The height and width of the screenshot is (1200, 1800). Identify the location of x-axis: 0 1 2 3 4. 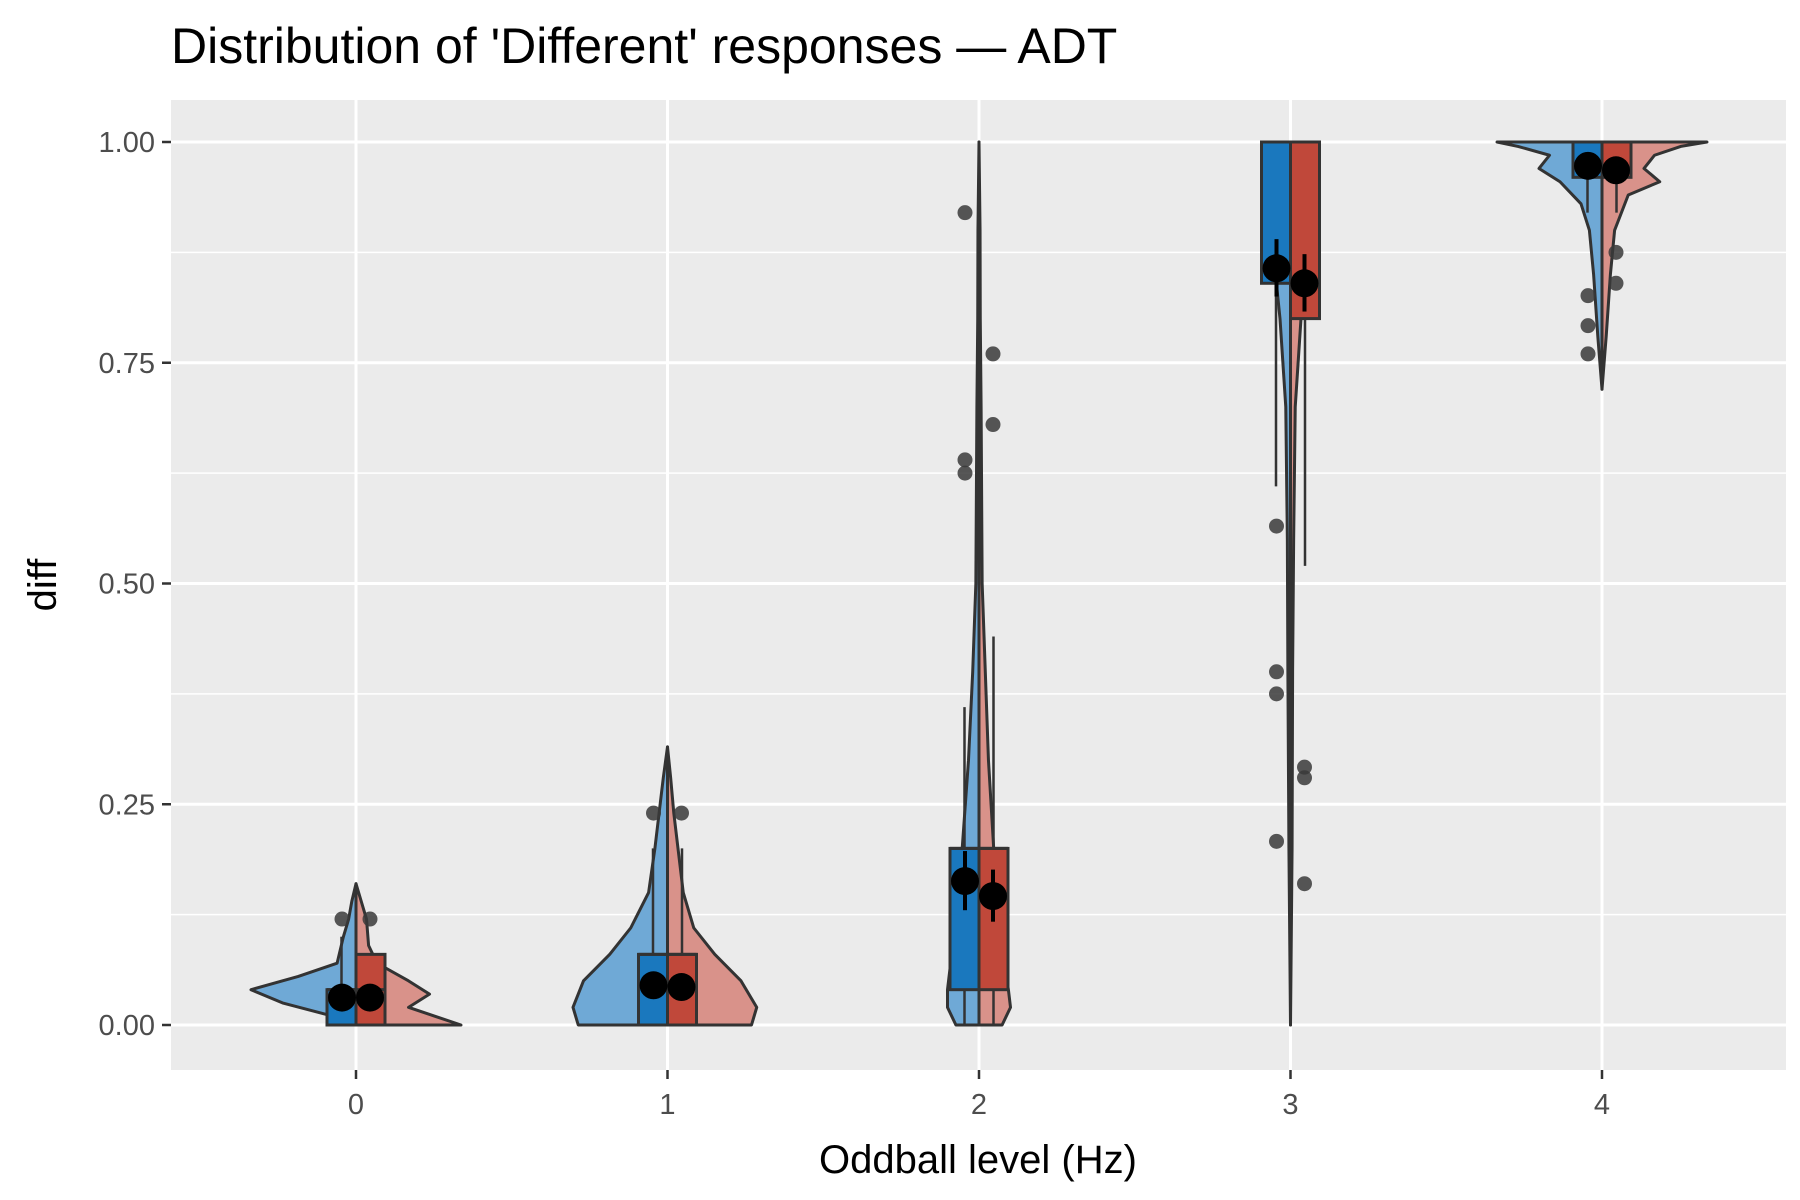
(979, 1095).